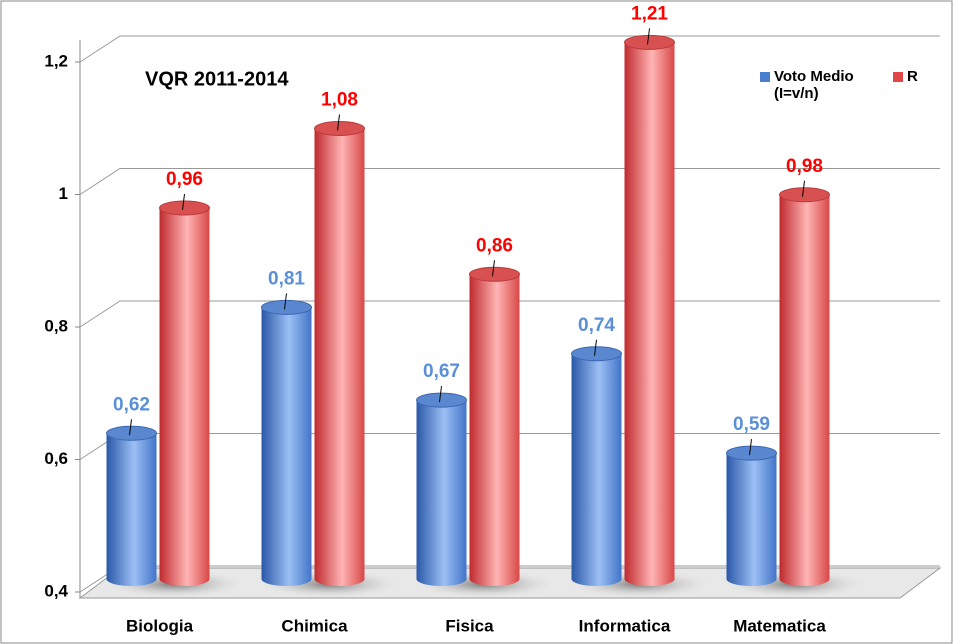 This screenshot has height=644, width=953. Describe the element at coordinates (912, 76) in the screenshot. I see `legend-label: R` at that location.